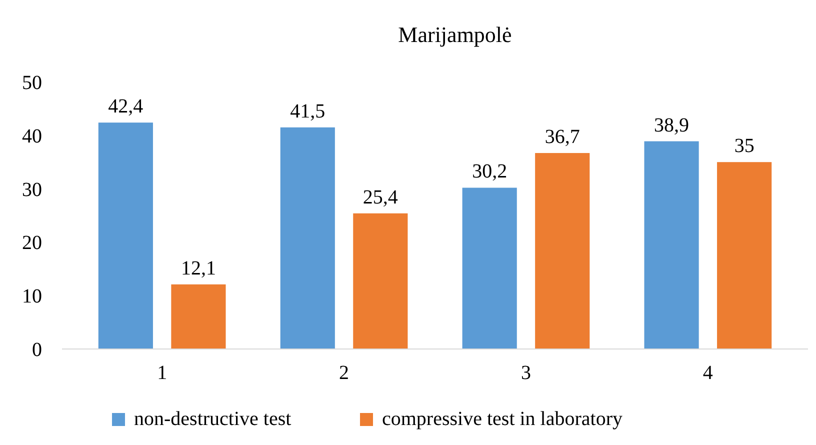 This screenshot has height=445, width=816. I want to click on y-tick-label: 30, so click(32, 189).